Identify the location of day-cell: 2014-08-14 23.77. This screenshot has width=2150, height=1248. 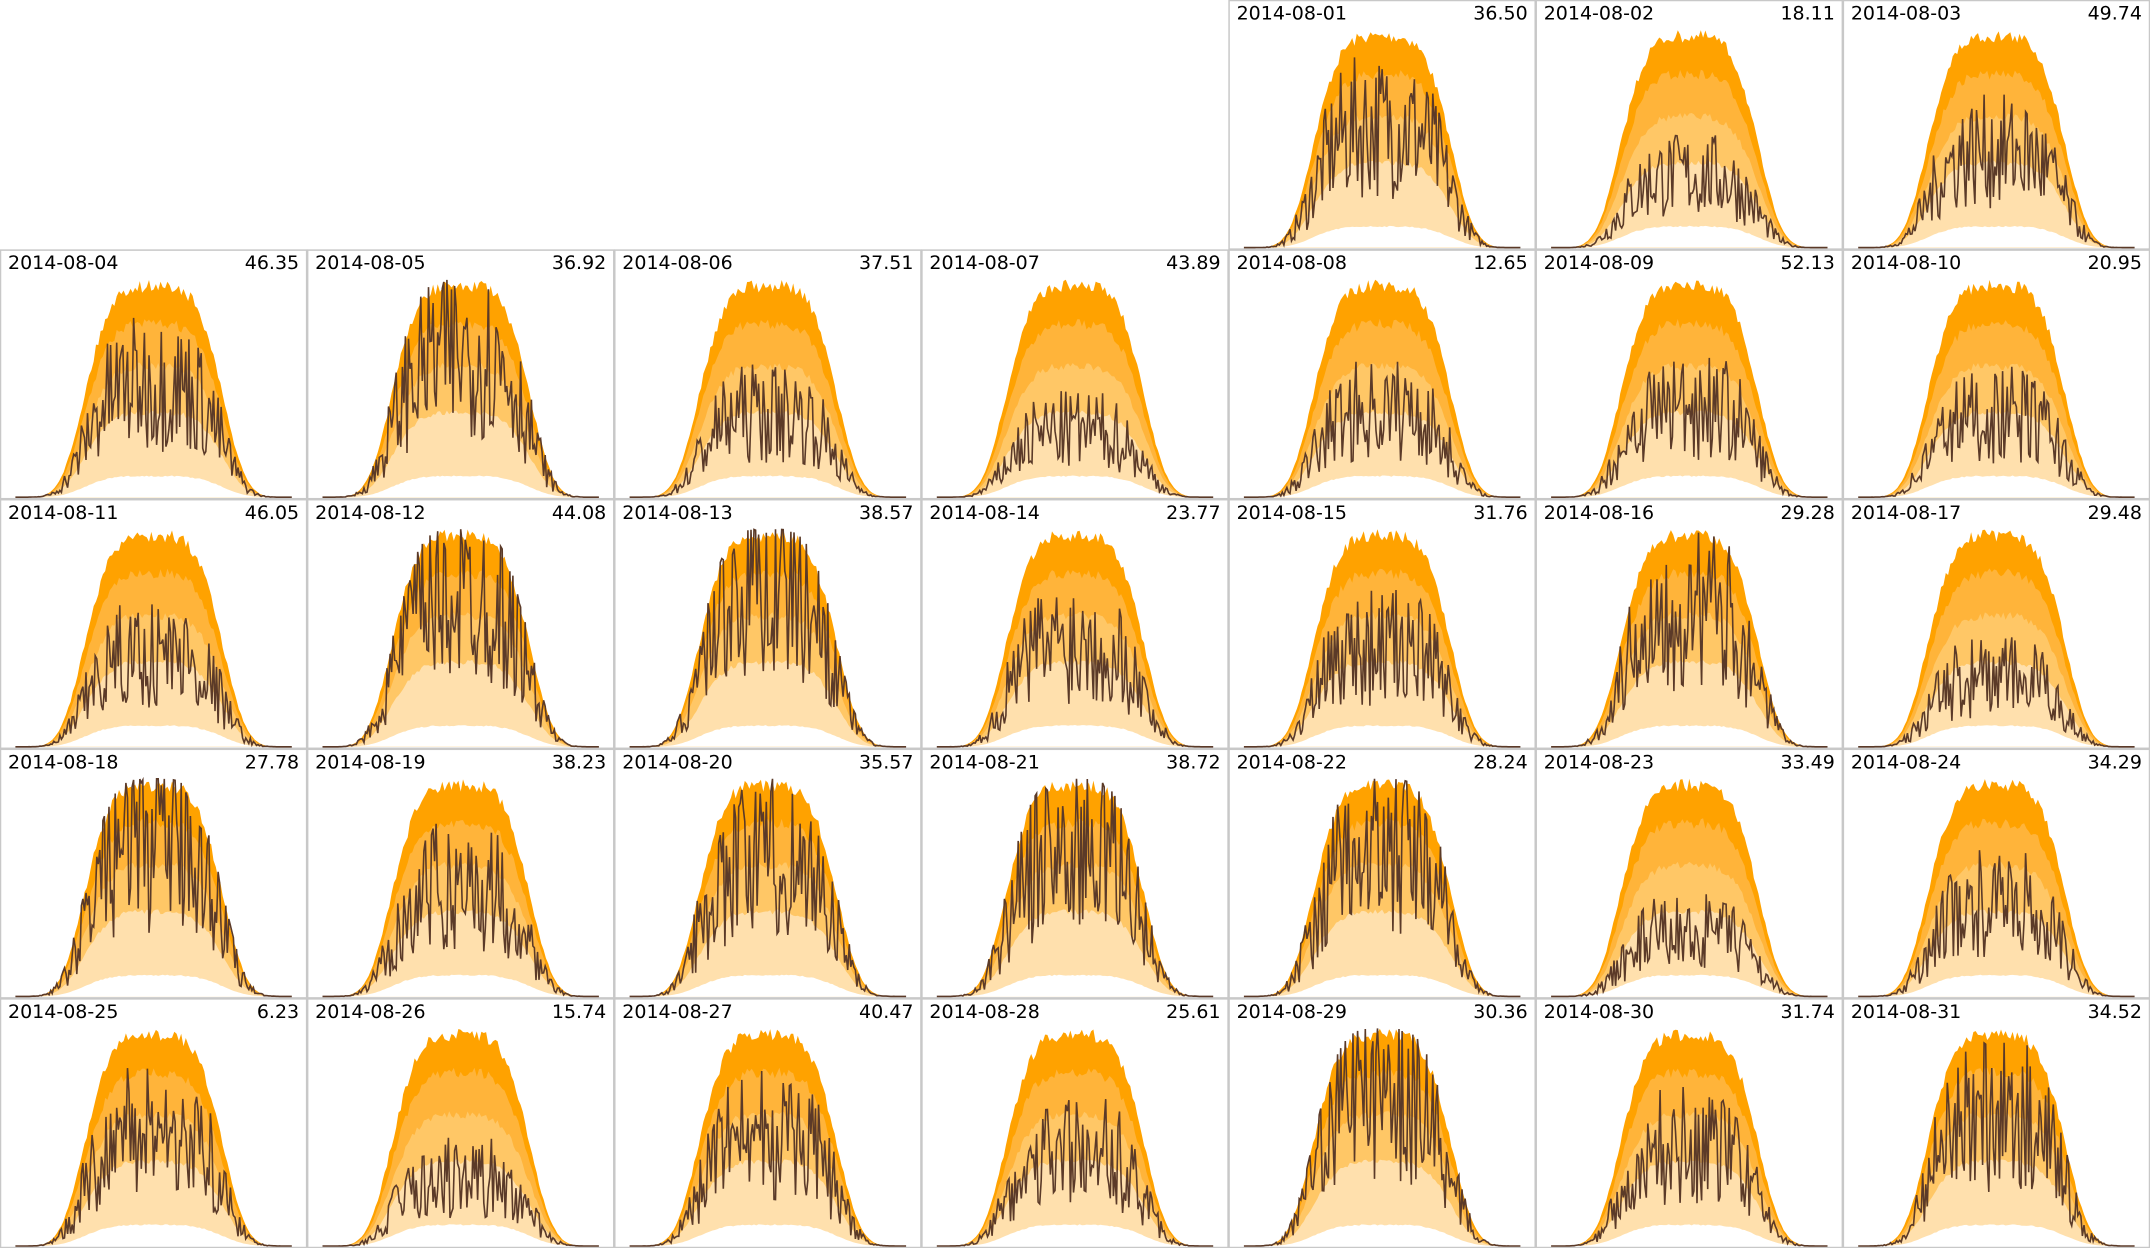
(1075, 624).